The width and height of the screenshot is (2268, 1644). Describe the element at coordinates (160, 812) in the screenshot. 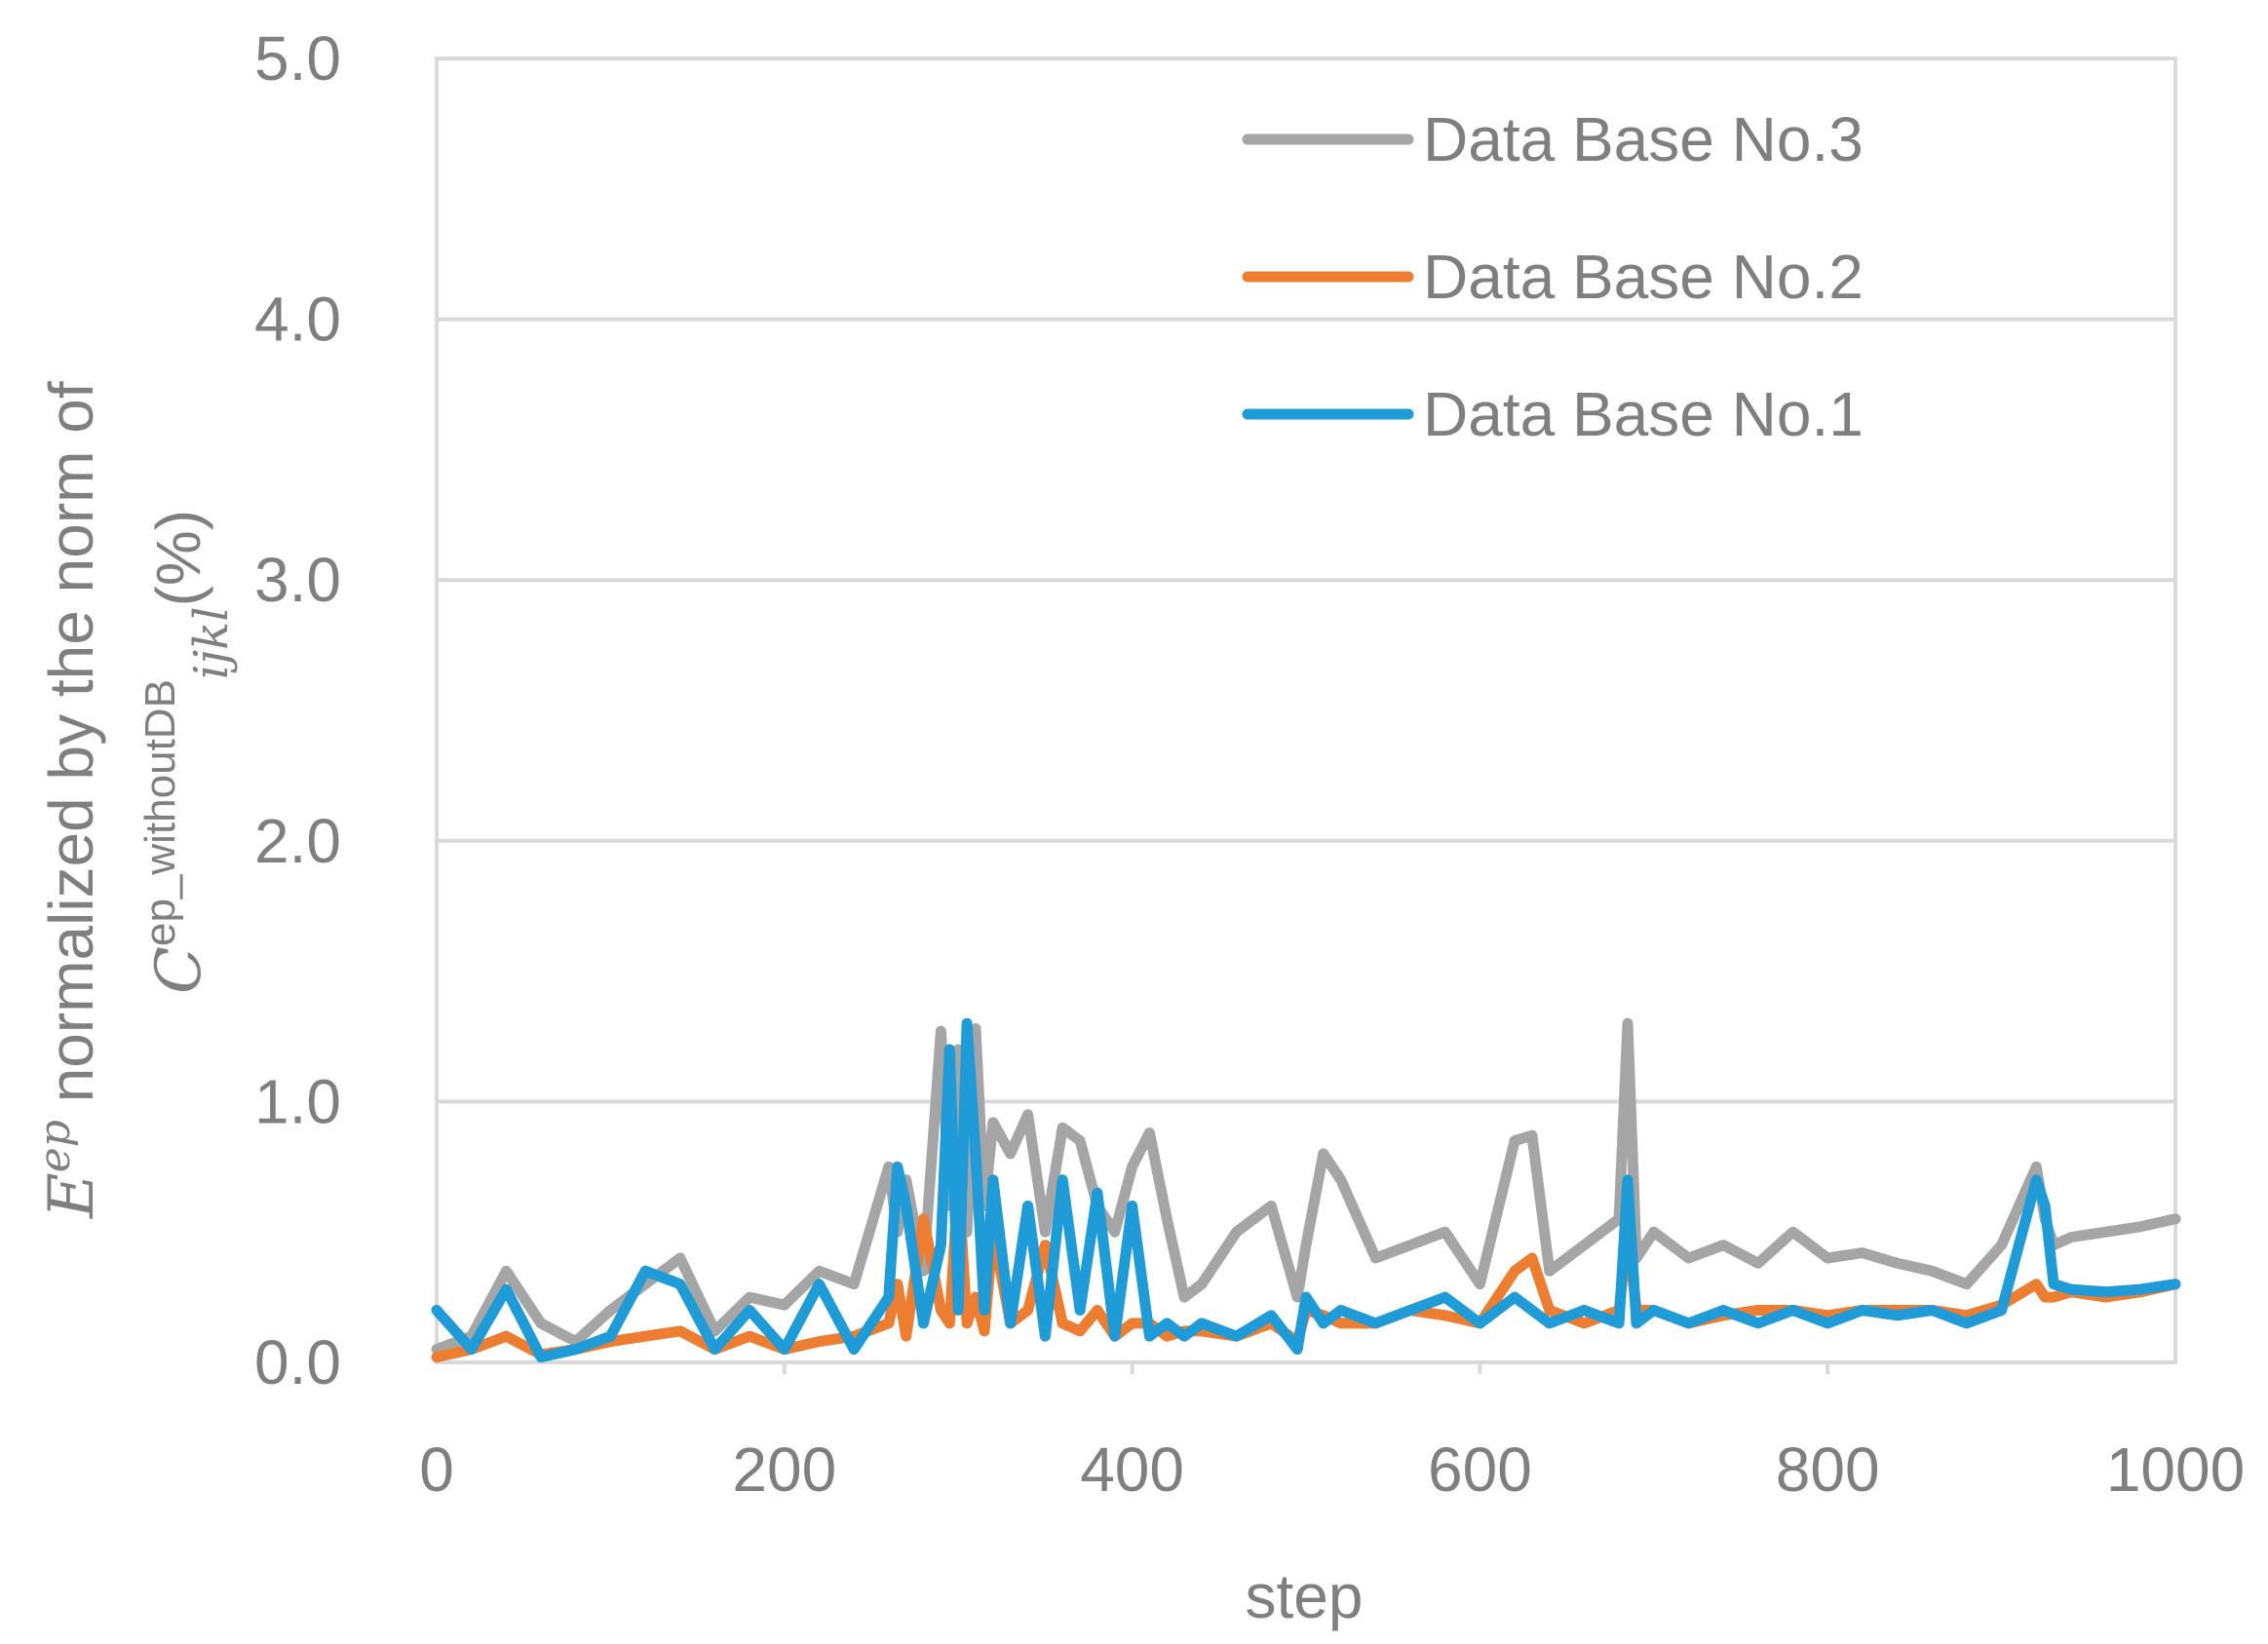

I see `y-axis-c-superscript: ep_withoutDB` at that location.